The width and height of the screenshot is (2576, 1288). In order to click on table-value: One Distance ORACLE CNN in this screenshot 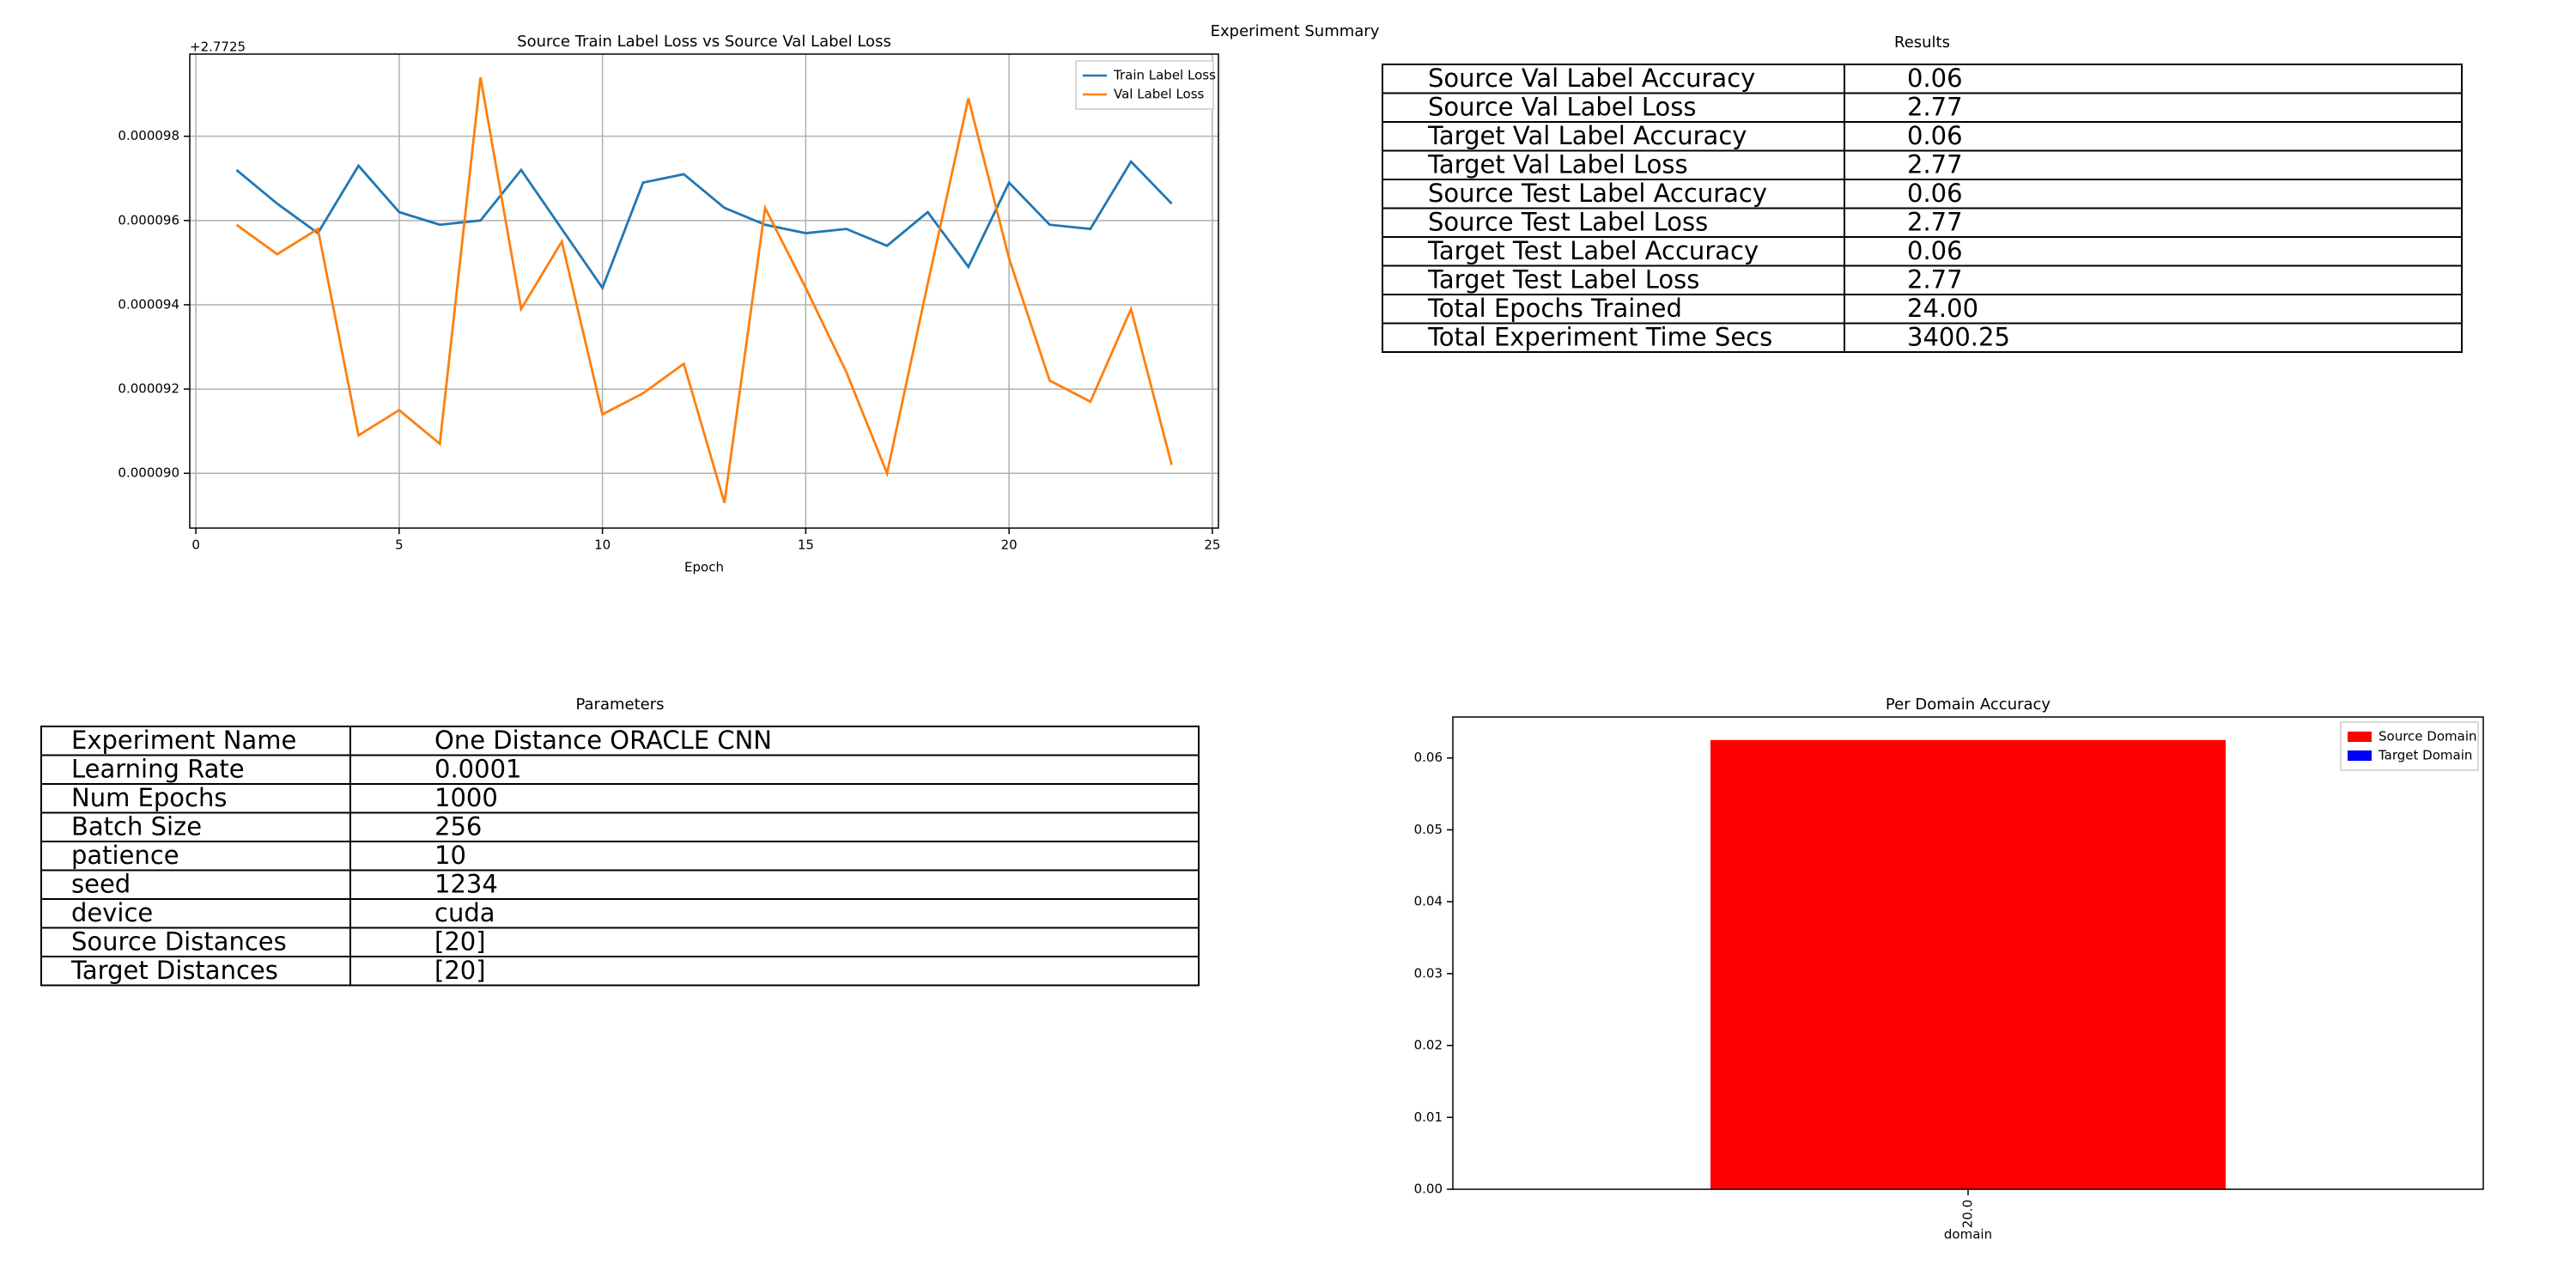, I will do `click(603, 740)`.